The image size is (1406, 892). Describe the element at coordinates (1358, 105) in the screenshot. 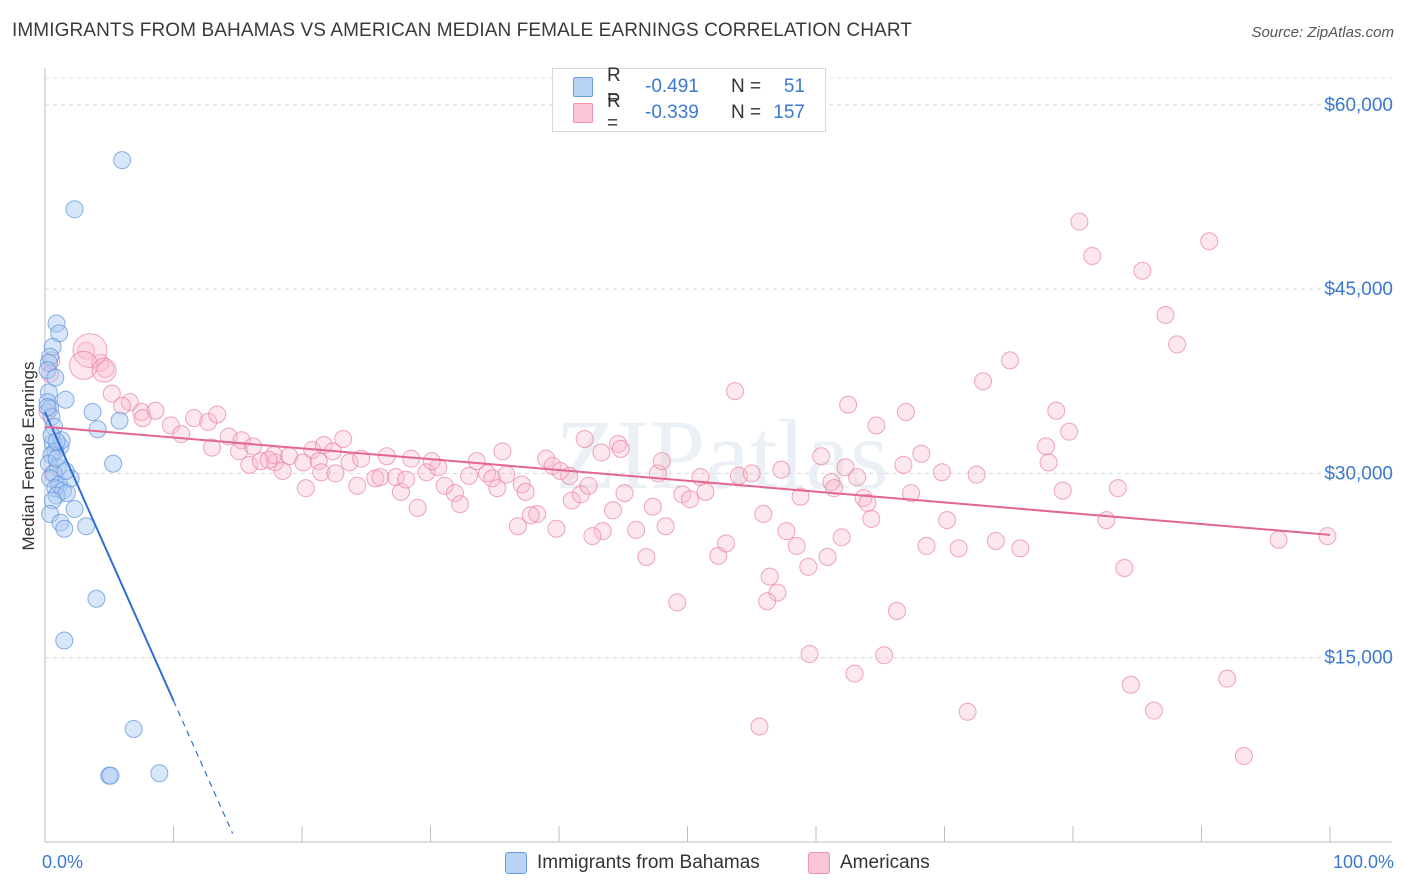

I see `y-tick-label: $60,000` at that location.